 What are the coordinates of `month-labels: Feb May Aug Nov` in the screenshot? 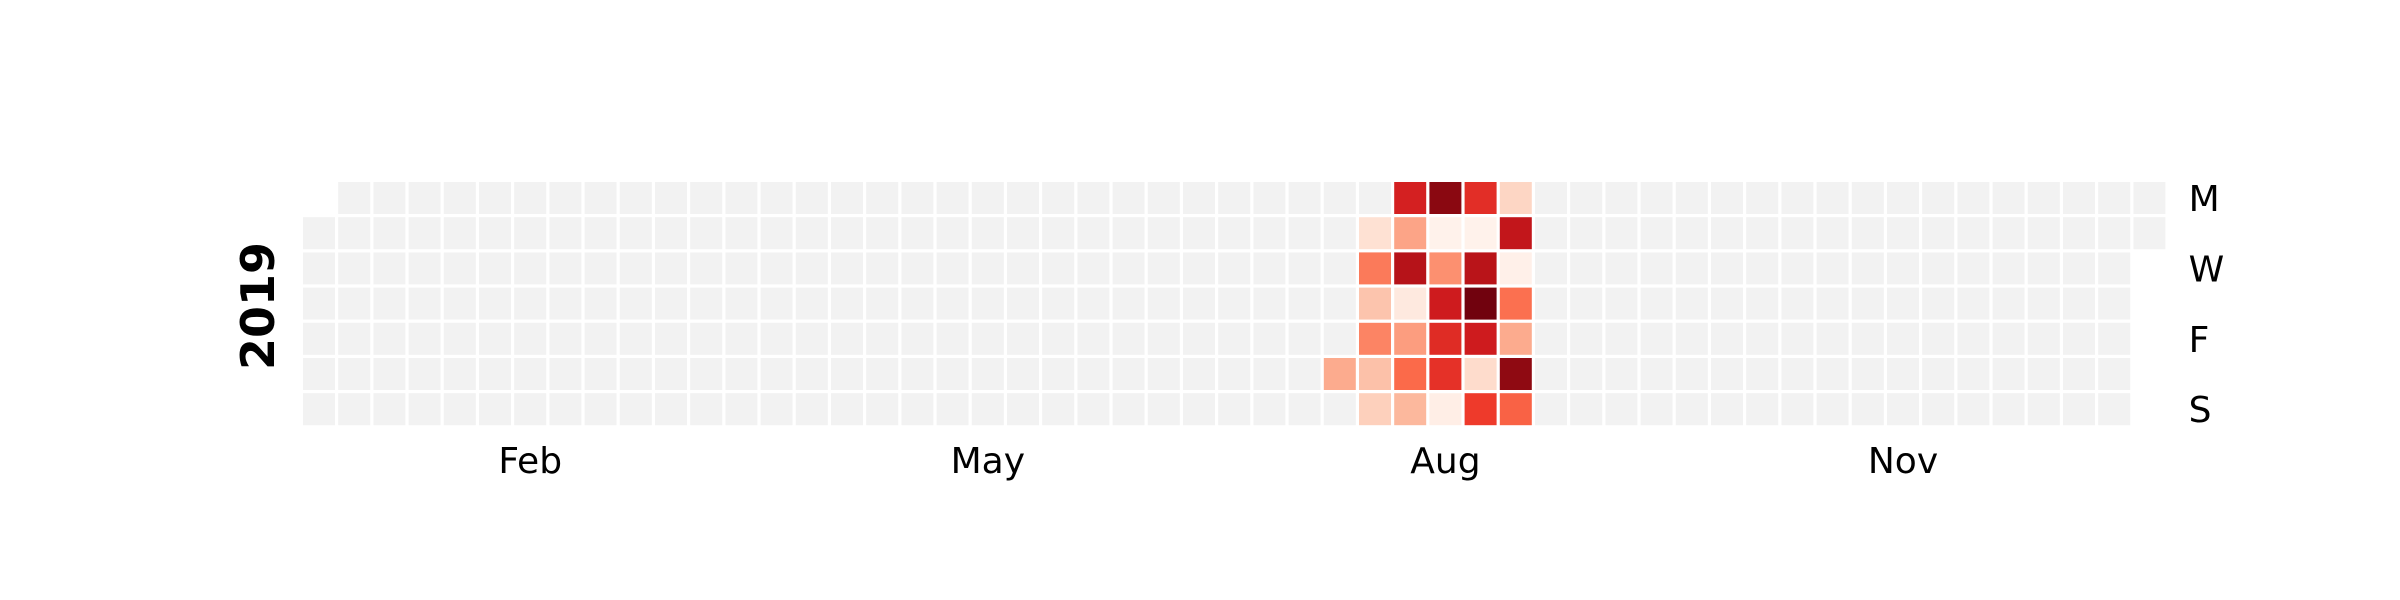 It's located at (1218, 461).